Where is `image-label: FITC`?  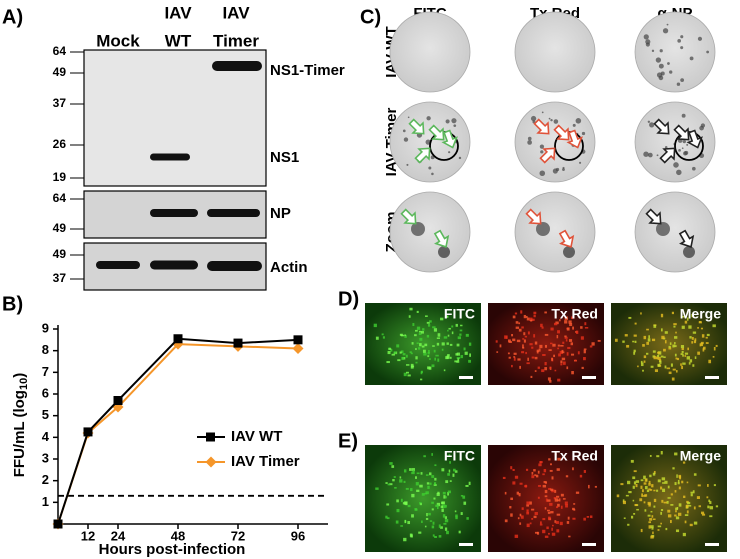 image-label: FITC is located at coordinates (459, 314).